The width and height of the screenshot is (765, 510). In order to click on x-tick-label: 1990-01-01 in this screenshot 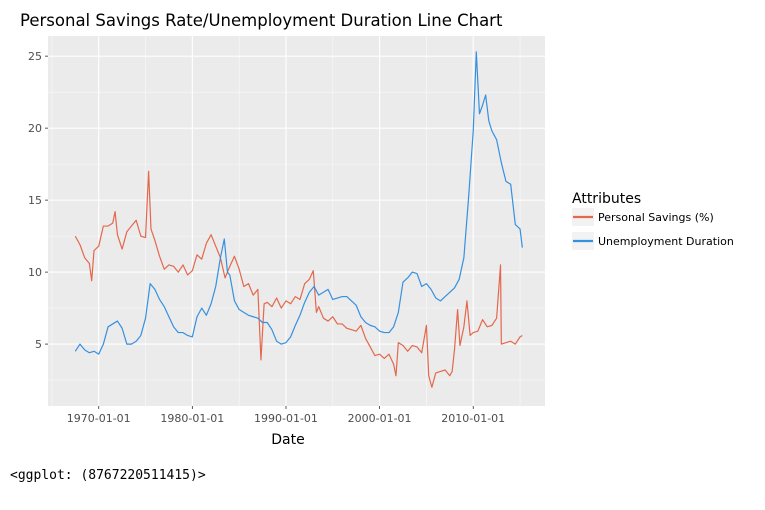, I will do `click(286, 418)`.